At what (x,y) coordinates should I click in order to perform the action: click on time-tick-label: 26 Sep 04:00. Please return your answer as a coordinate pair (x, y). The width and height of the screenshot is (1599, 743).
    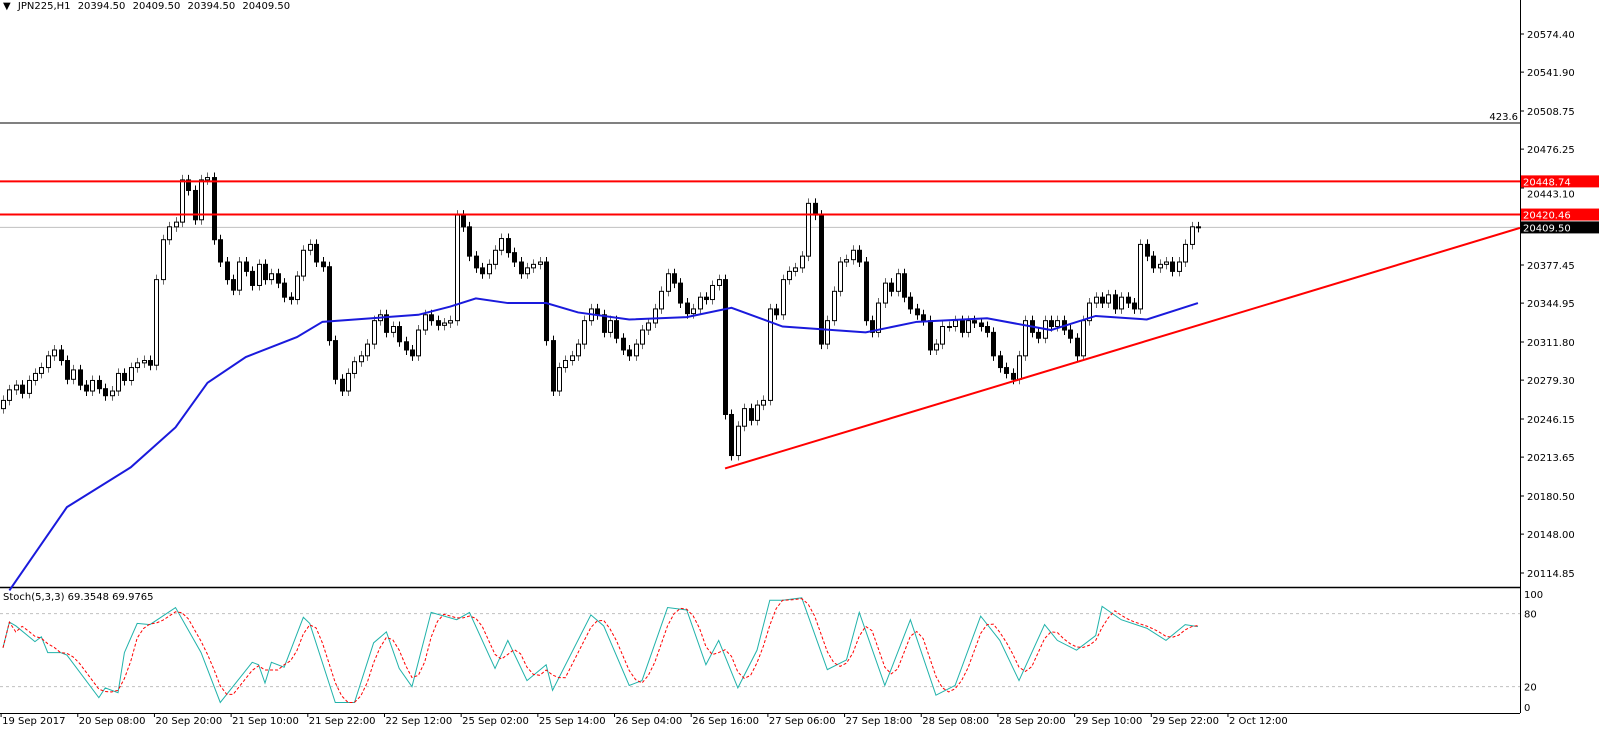
    Looking at the image, I should click on (649, 721).